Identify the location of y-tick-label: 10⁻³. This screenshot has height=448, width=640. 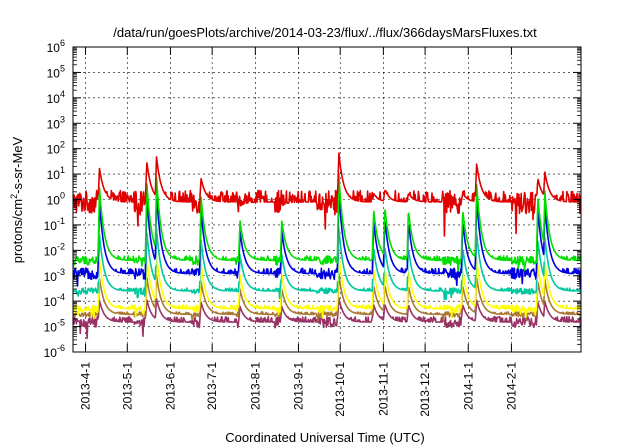
(54, 275).